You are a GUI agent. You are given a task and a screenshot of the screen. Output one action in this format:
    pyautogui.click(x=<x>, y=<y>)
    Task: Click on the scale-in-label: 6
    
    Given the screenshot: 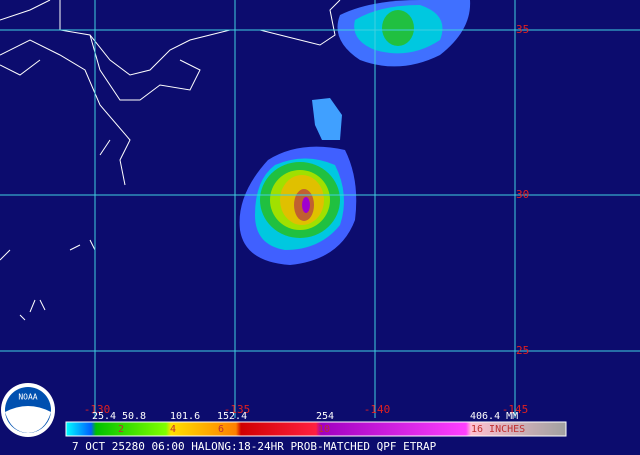 What is the action you would take?
    pyautogui.click(x=221, y=429)
    